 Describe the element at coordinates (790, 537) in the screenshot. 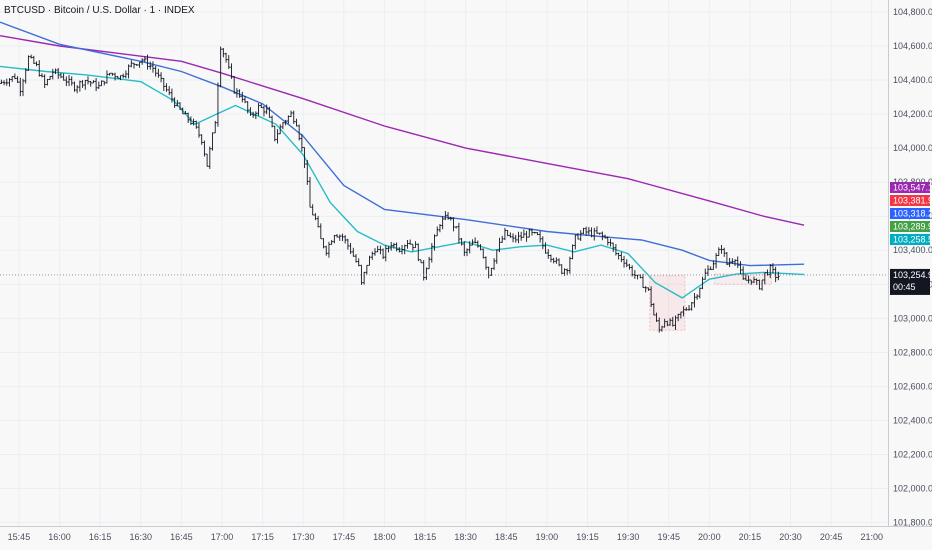

I see `time-tick-label: 20:30` at that location.